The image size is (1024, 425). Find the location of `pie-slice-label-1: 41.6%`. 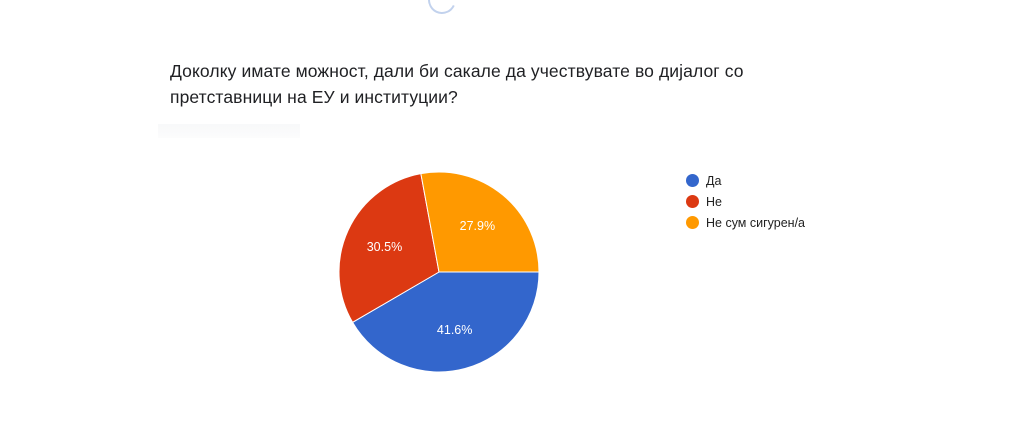

pie-slice-label-1: 41.6% is located at coordinates (454, 330).